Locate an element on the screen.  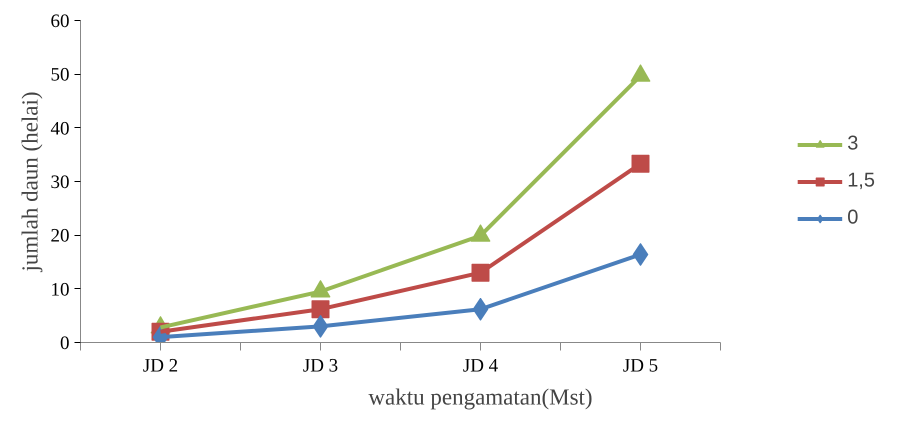
legend-label: 3 is located at coordinates (853, 144).